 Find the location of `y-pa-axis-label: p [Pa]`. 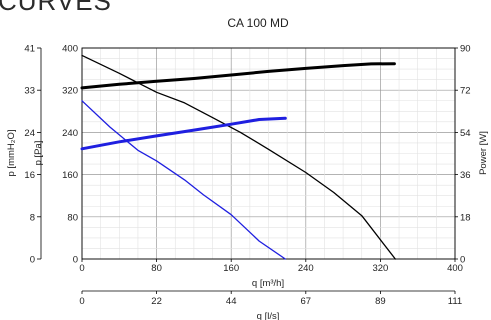

y-pa-axis-label: p [Pa] is located at coordinates (38, 153).